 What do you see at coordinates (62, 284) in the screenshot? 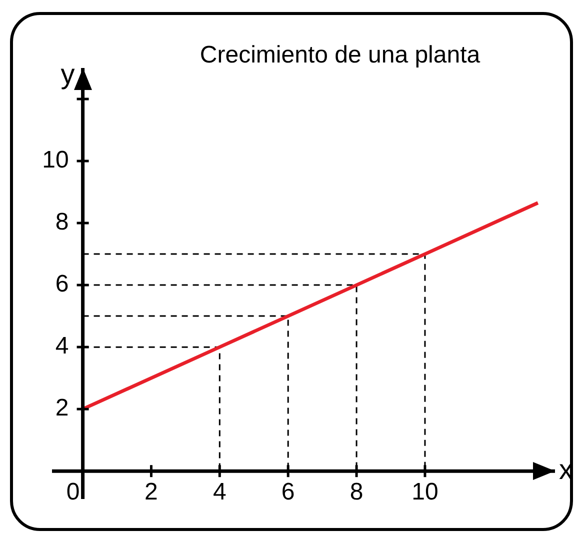
I see `y-tick-label: 6` at bounding box center [62, 284].